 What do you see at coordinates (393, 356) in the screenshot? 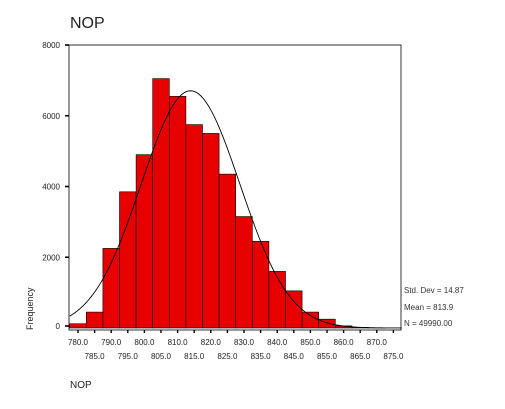
I see `x-tick-label: 875.0` at bounding box center [393, 356].